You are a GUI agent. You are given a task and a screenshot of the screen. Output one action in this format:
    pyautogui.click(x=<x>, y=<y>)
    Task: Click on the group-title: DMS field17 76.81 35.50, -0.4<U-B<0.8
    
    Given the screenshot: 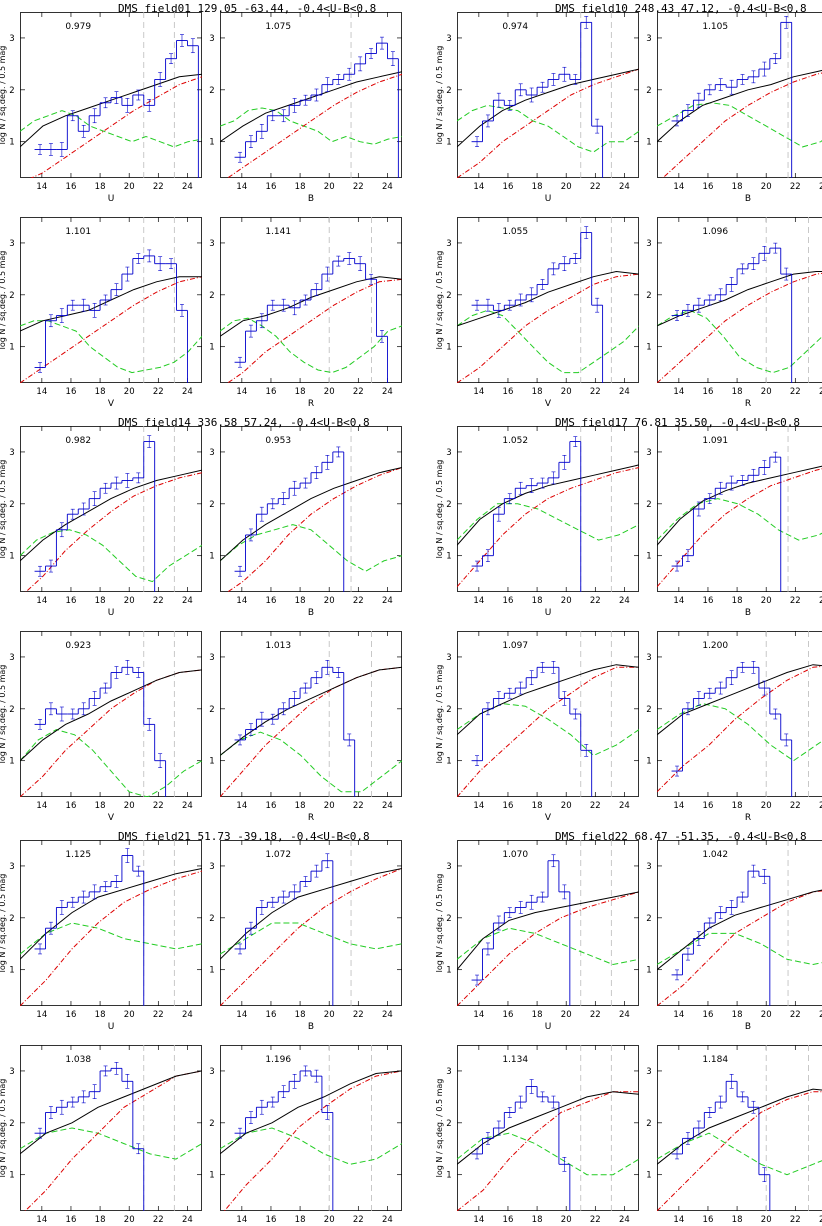 What is the action you would take?
    pyautogui.click(x=678, y=422)
    